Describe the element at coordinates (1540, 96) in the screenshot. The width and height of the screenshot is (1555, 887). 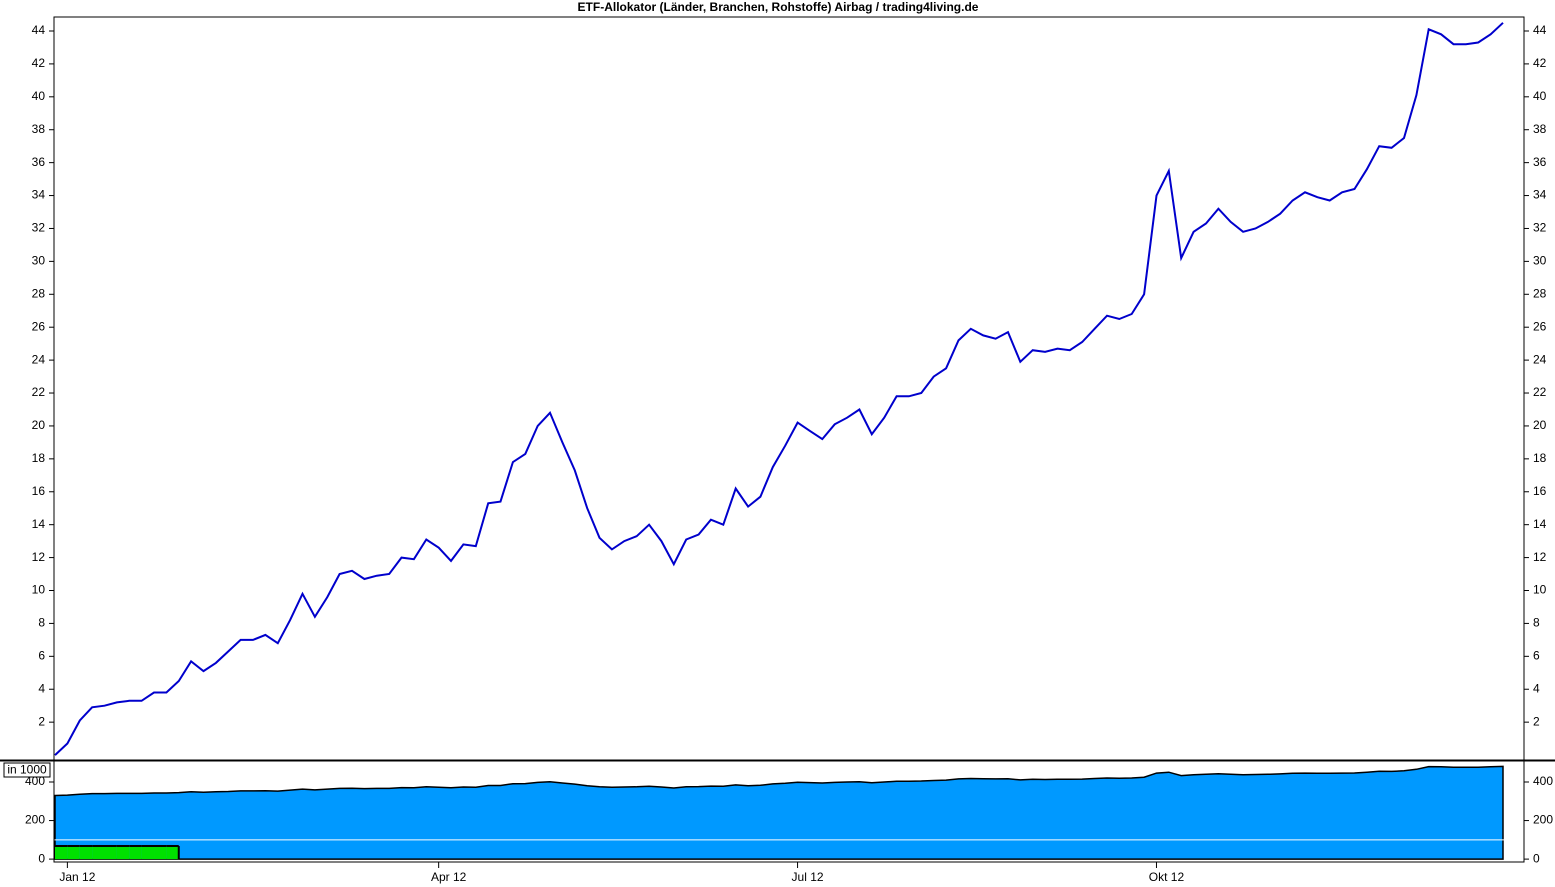
I see `y-tick-label-right: 40` at that location.